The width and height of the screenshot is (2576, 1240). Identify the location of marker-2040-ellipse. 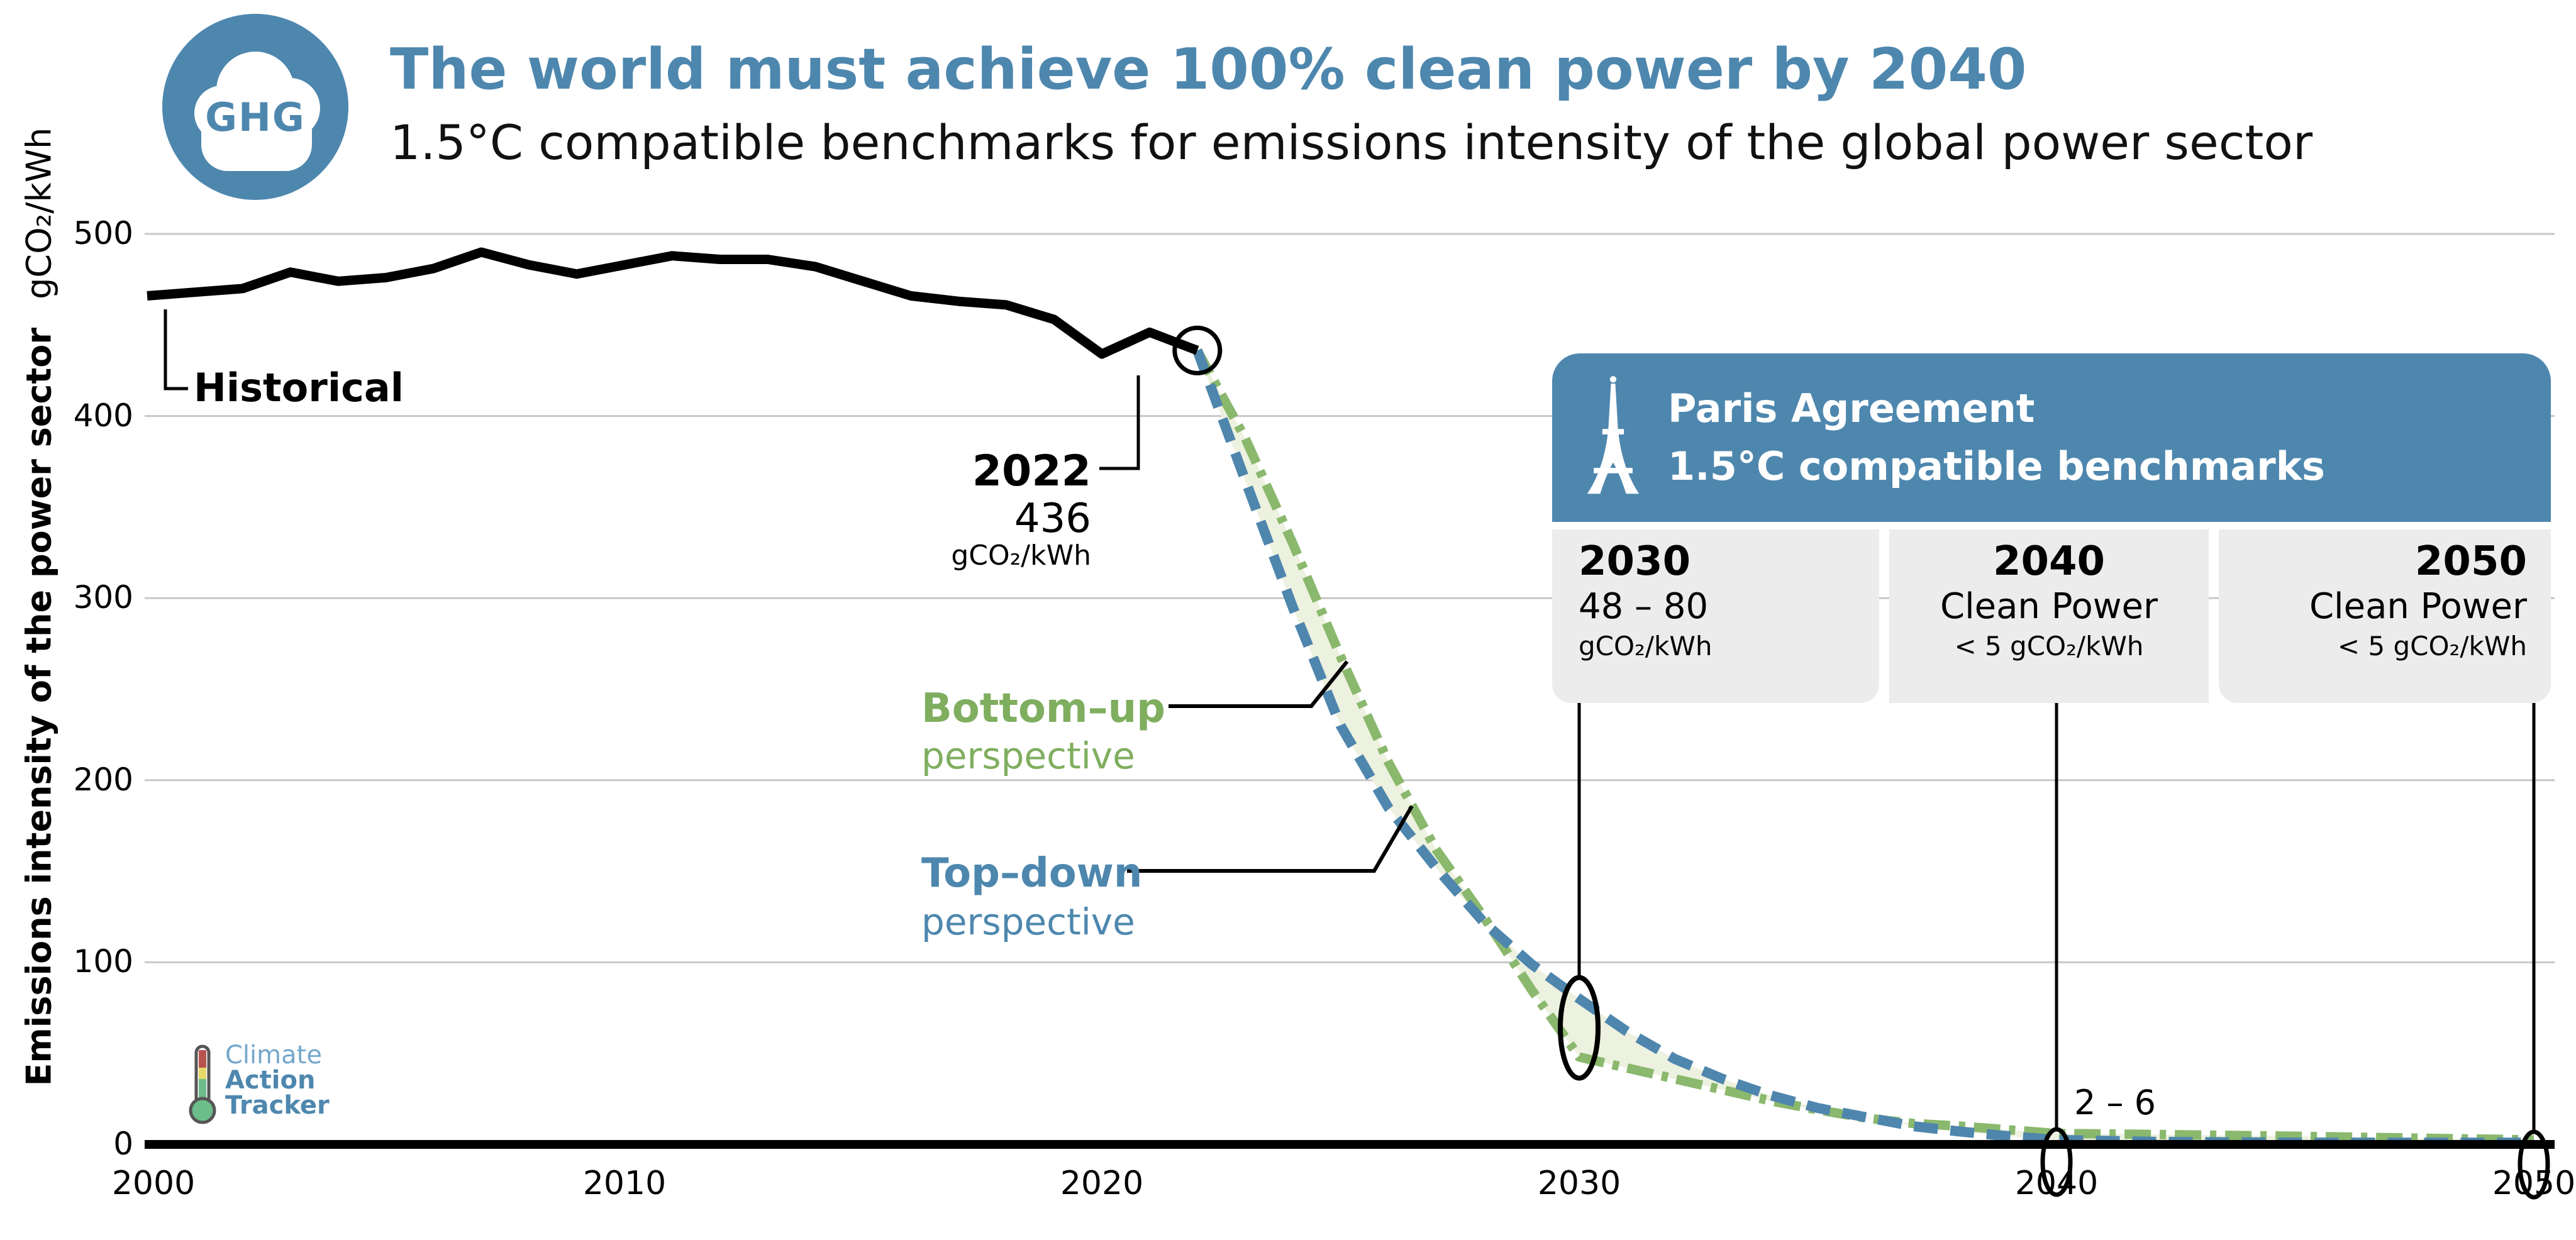
(2056, 1162).